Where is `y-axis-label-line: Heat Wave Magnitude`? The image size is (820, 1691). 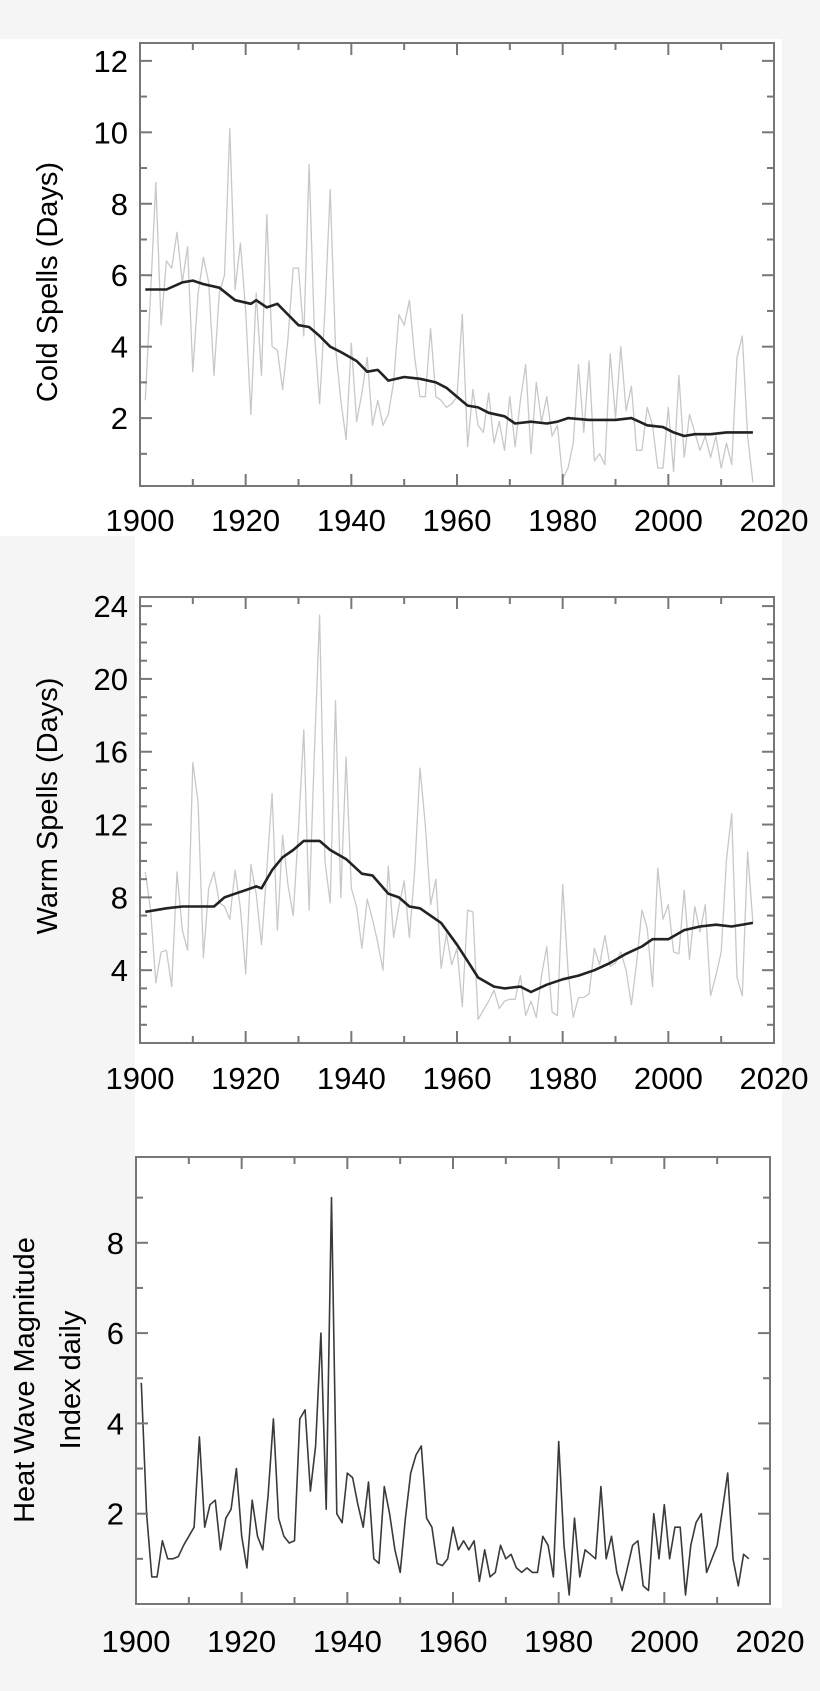
y-axis-label-line: Heat Wave Magnitude is located at coordinates (25, 1380).